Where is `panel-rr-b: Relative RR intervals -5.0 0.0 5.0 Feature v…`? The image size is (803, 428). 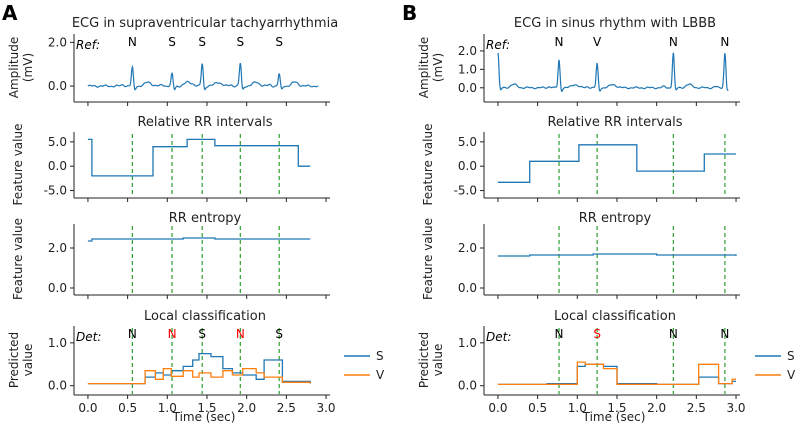
panel-rr-b: Relative RR intervals -5.0 0.0 5.0 Feature v… is located at coordinates (580, 160).